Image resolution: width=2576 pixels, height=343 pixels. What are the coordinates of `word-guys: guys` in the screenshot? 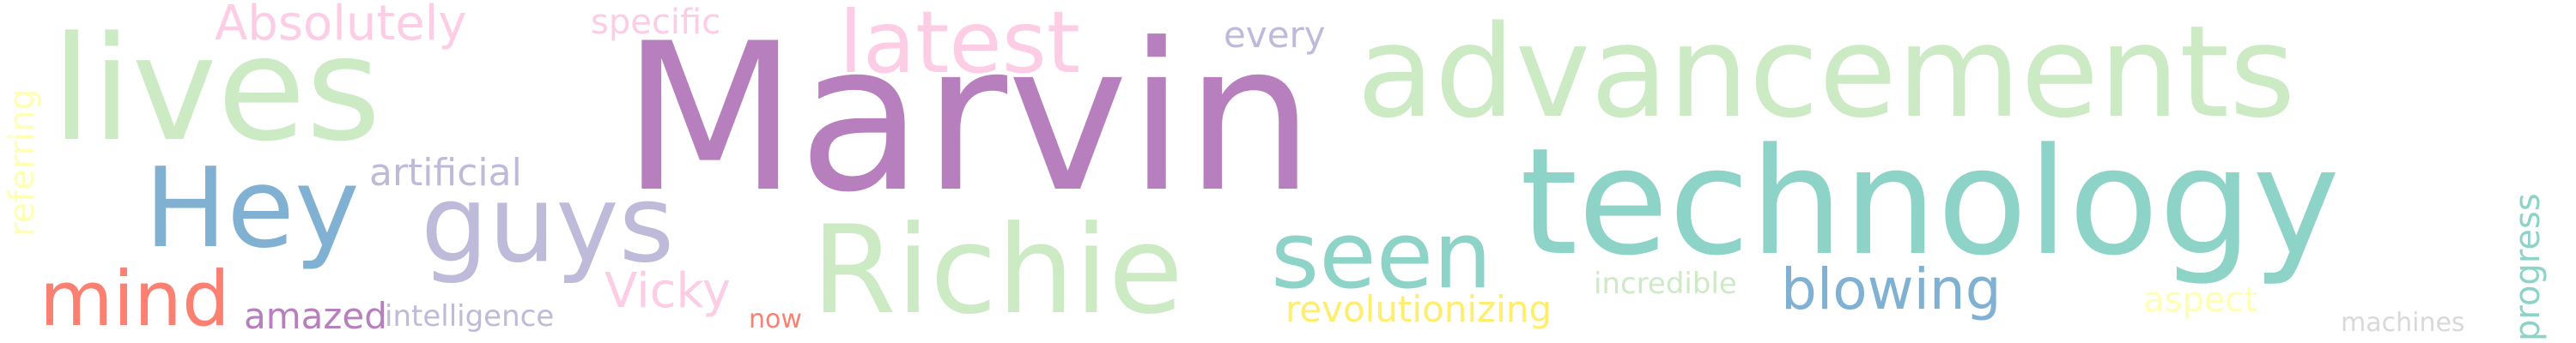 It's located at (548, 225).